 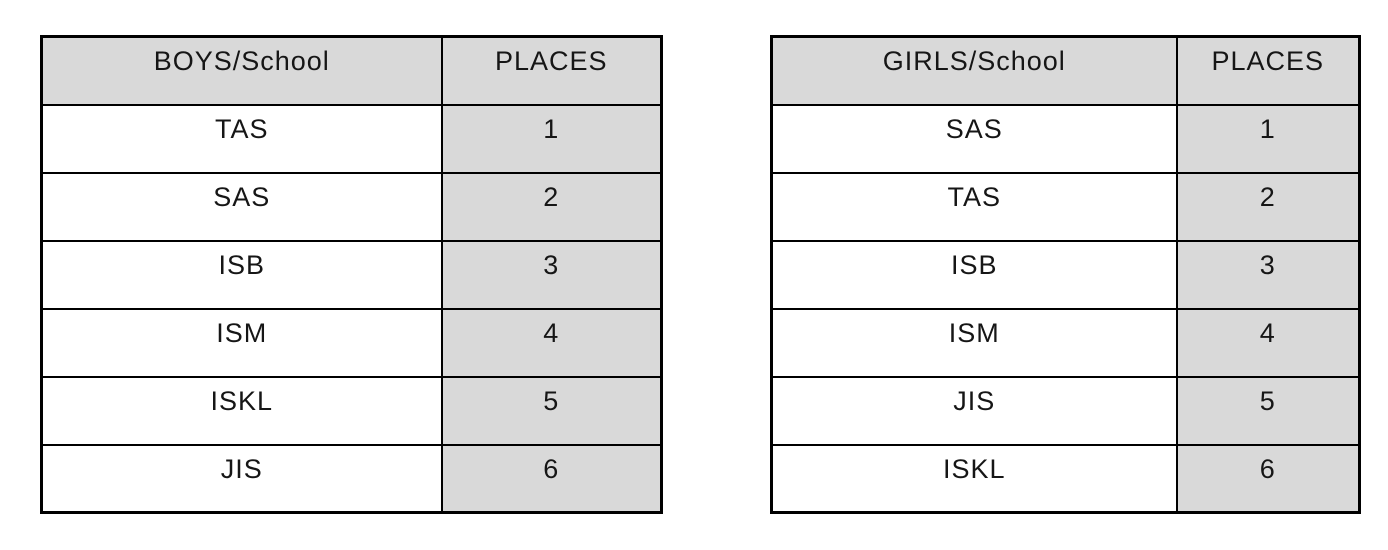 I want to click on table-row: SAS 1, so click(x=1065, y=138).